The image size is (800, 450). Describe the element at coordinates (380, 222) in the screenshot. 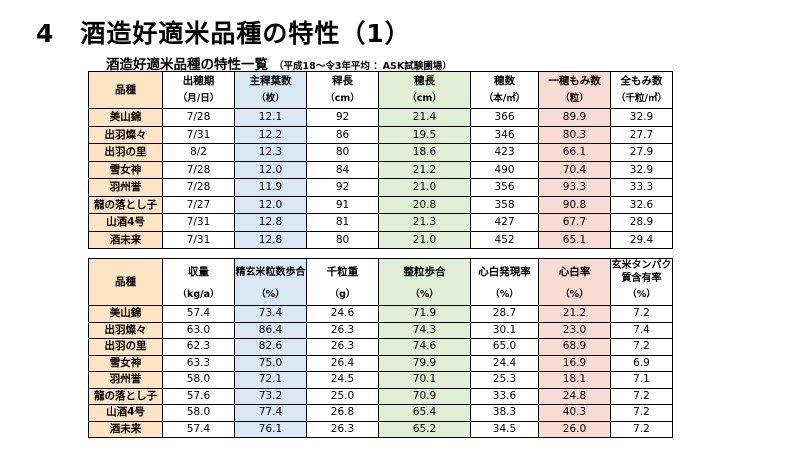

I see `table-row: 山酒4号 7/31 12.8 81 21.3 427 67.7 28.9` at that location.